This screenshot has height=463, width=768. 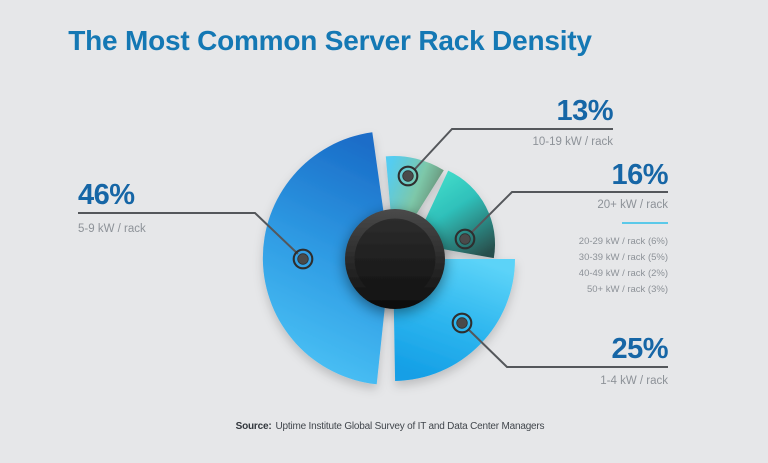 What do you see at coordinates (330, 40) in the screenshot?
I see `chart-title: The Most Common Server Rack Density` at bounding box center [330, 40].